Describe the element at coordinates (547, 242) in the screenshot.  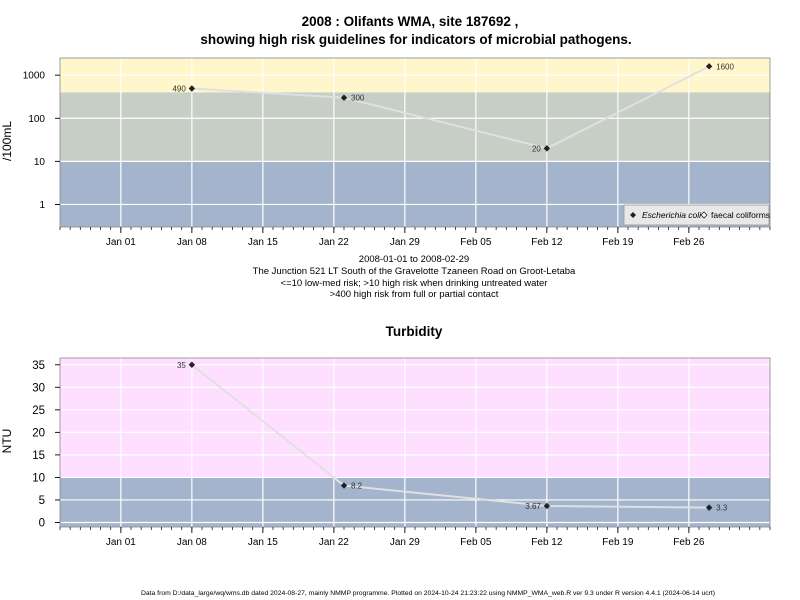
I see `microbial-x-tick-label: Feb 12` at that location.